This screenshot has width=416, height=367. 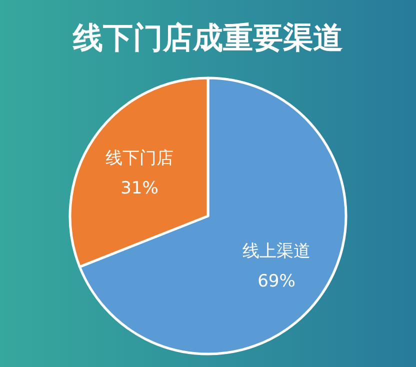 What do you see at coordinates (140, 158) in the screenshot?
I see `slice-label: 线下门店` at bounding box center [140, 158].